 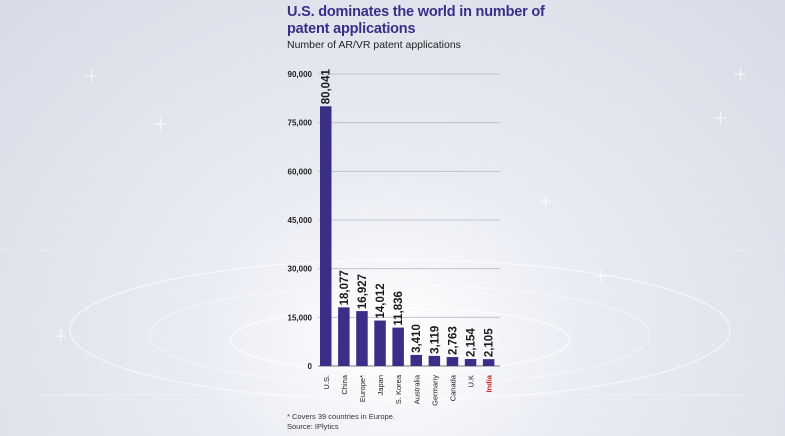 What do you see at coordinates (300, 74) in the screenshot?
I see `y-tick-label: 90,000` at bounding box center [300, 74].